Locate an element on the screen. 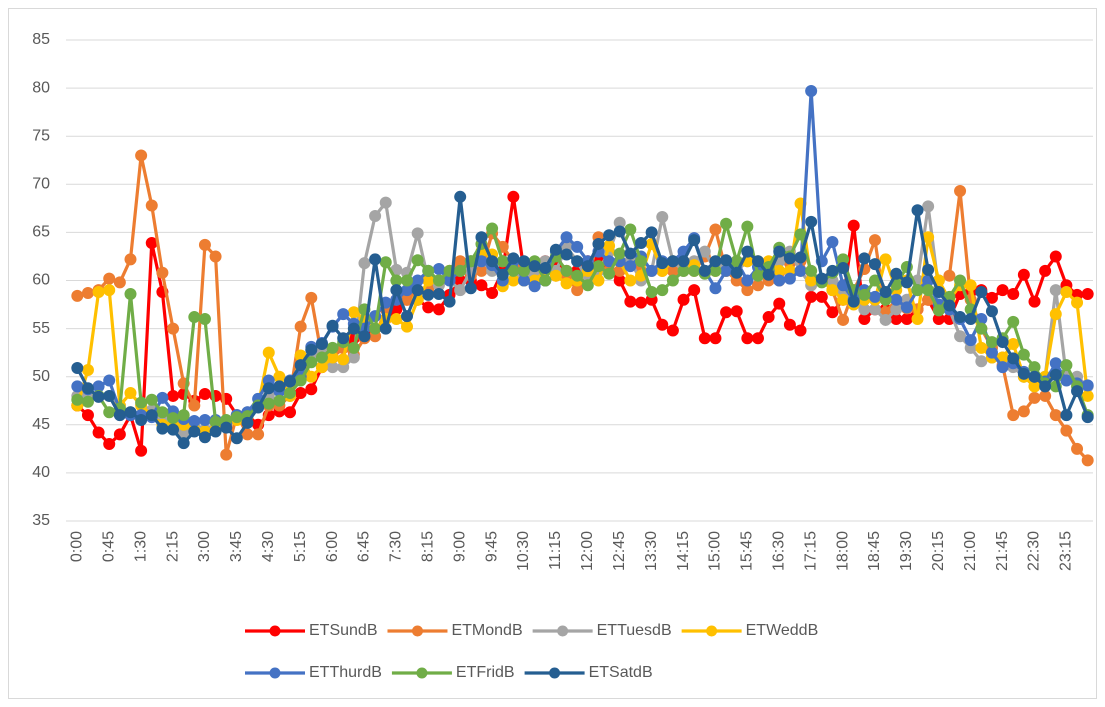 This screenshot has width=1105, height=707. x-tick-label: 9:45 is located at coordinates (491, 546).